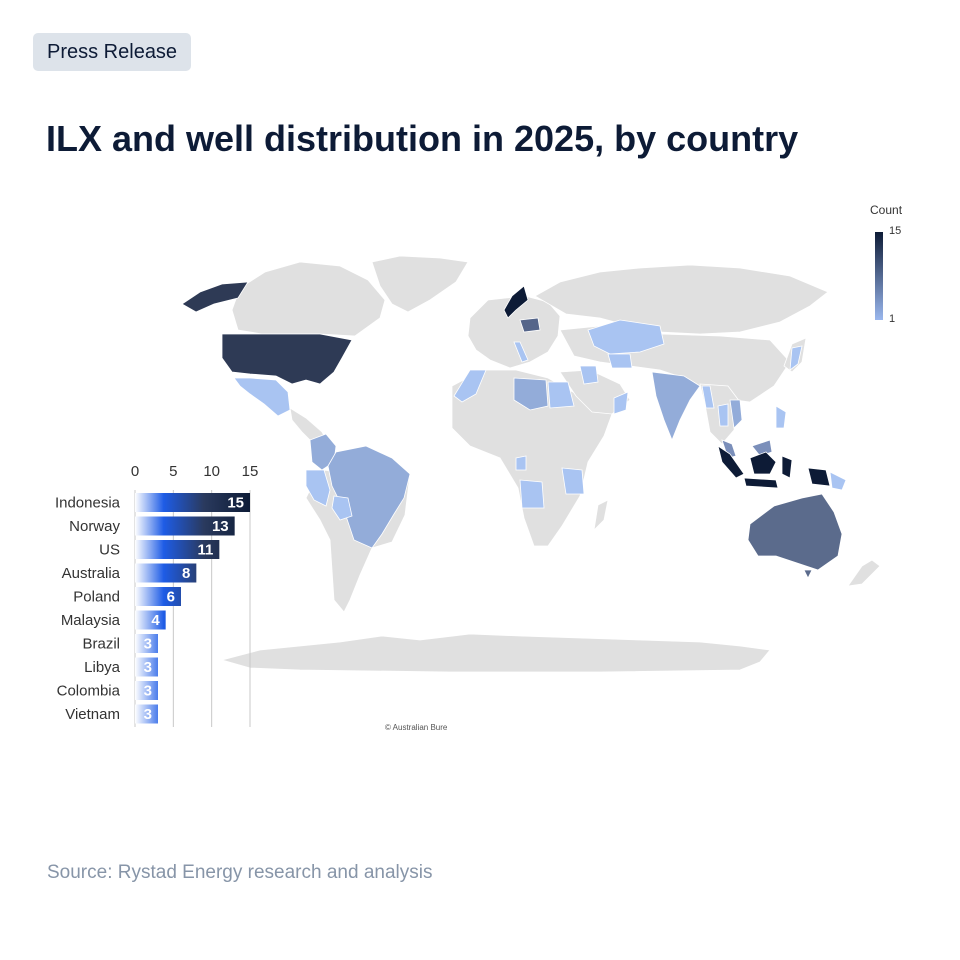 The height and width of the screenshot is (960, 960). I want to click on legend-gradient-bar, so click(879, 276).